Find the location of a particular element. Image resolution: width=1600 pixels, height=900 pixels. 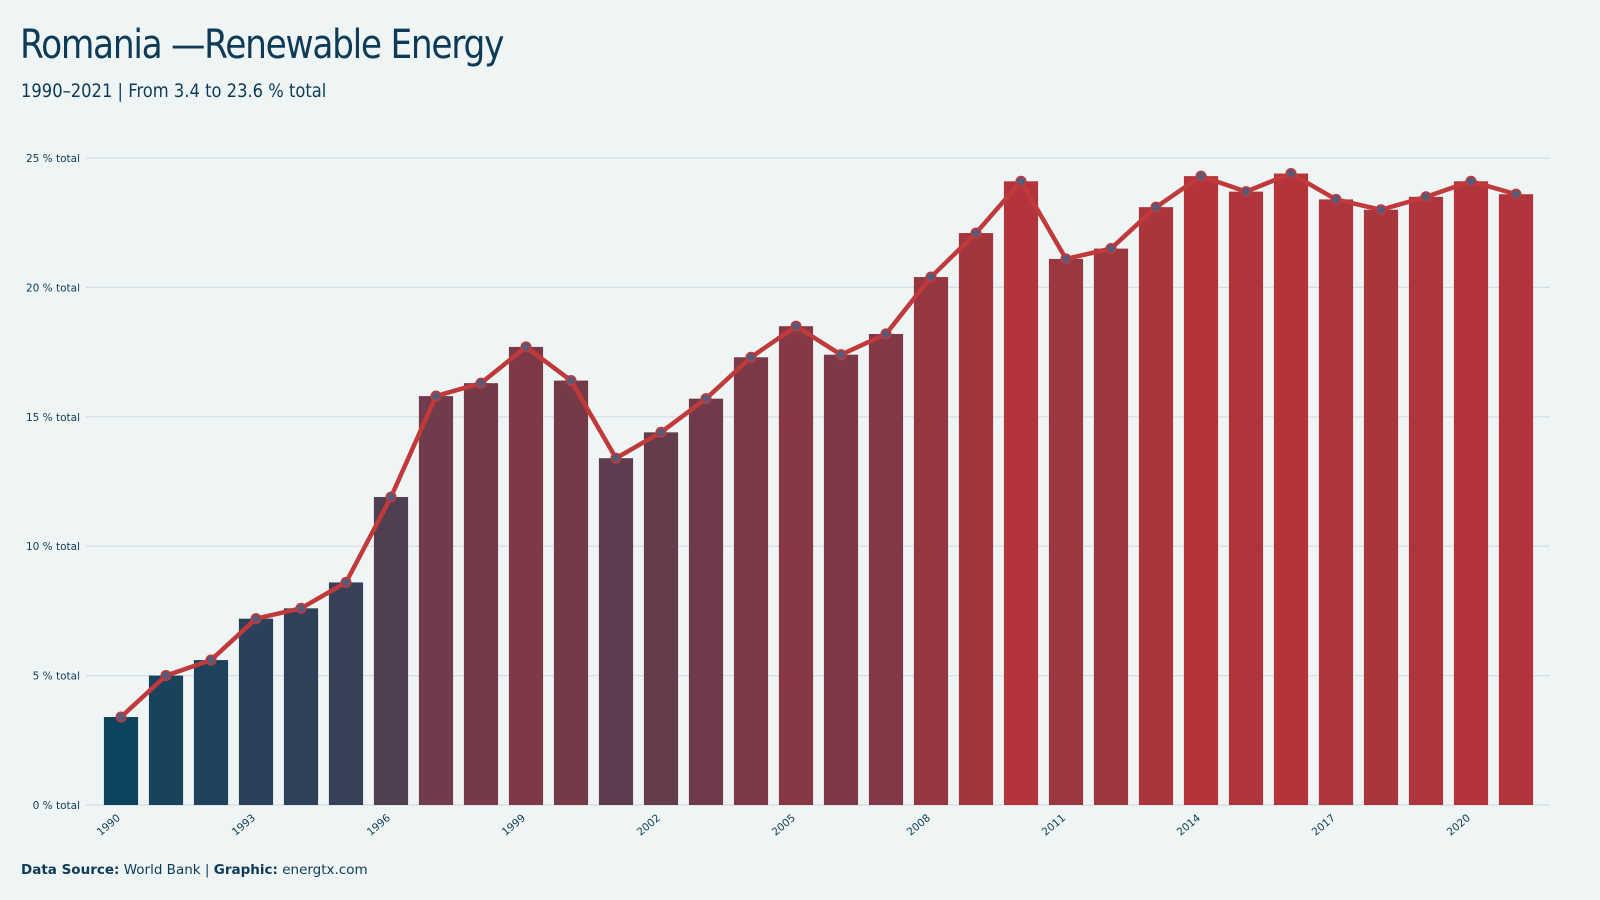

x-tick-label: 2020 is located at coordinates (1459, 825).